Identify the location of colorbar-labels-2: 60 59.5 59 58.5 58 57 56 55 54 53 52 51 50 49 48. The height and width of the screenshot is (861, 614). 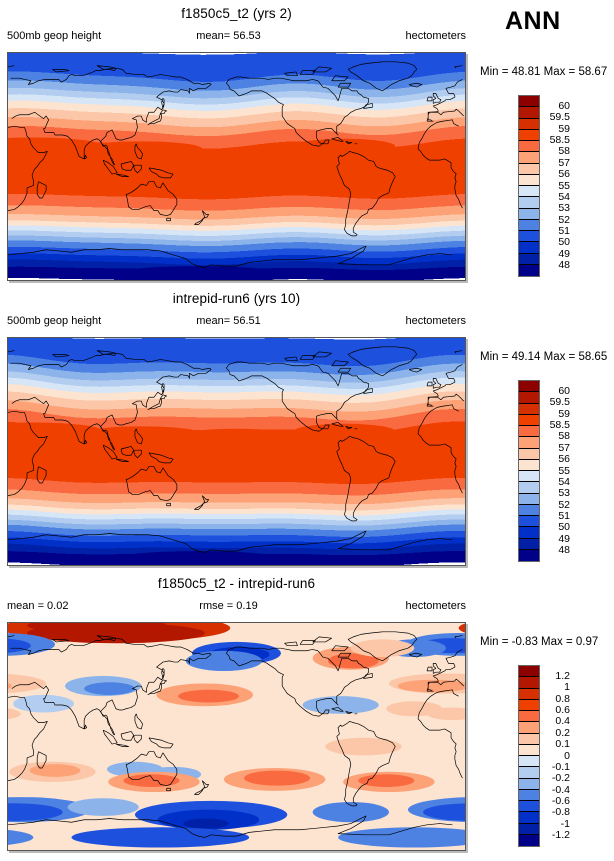
(539, 471).